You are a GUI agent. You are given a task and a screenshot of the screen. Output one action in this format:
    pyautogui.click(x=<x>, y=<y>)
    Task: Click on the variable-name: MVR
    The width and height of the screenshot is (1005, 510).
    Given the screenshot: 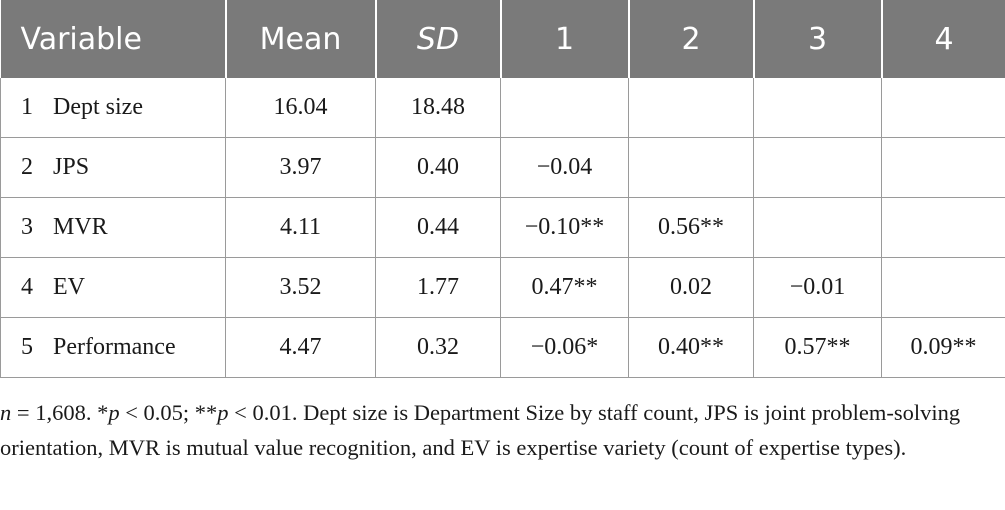 What is the action you would take?
    pyautogui.click(x=80, y=227)
    